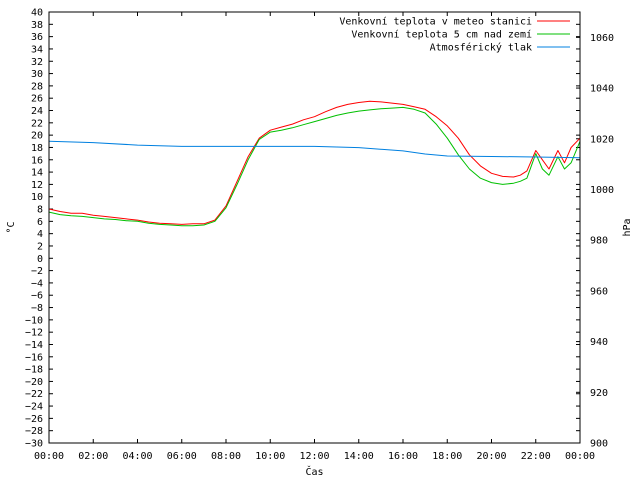 The width and height of the screenshot is (640, 480). What do you see at coordinates (34, 370) in the screenshot?
I see `y-left-tick-label: −18` at bounding box center [34, 370].